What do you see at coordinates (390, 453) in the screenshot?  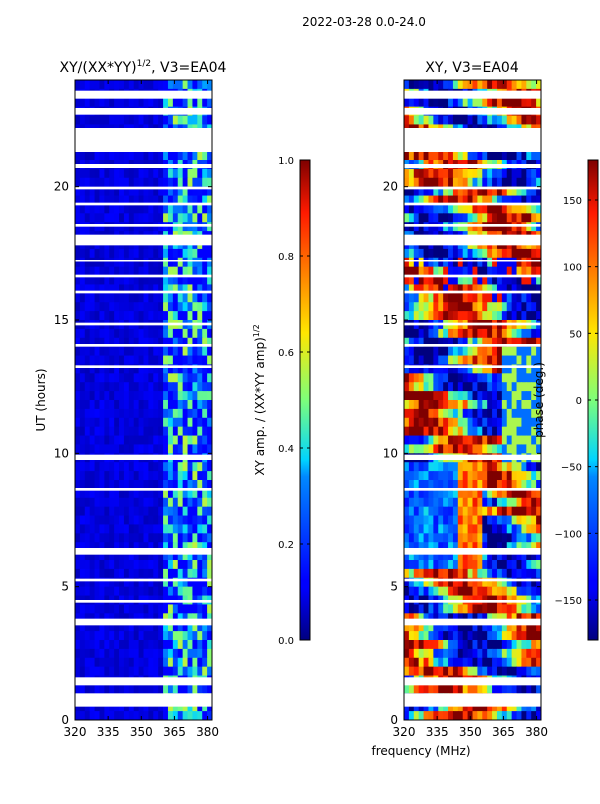 I see `y-tick-label: 10` at bounding box center [390, 453].